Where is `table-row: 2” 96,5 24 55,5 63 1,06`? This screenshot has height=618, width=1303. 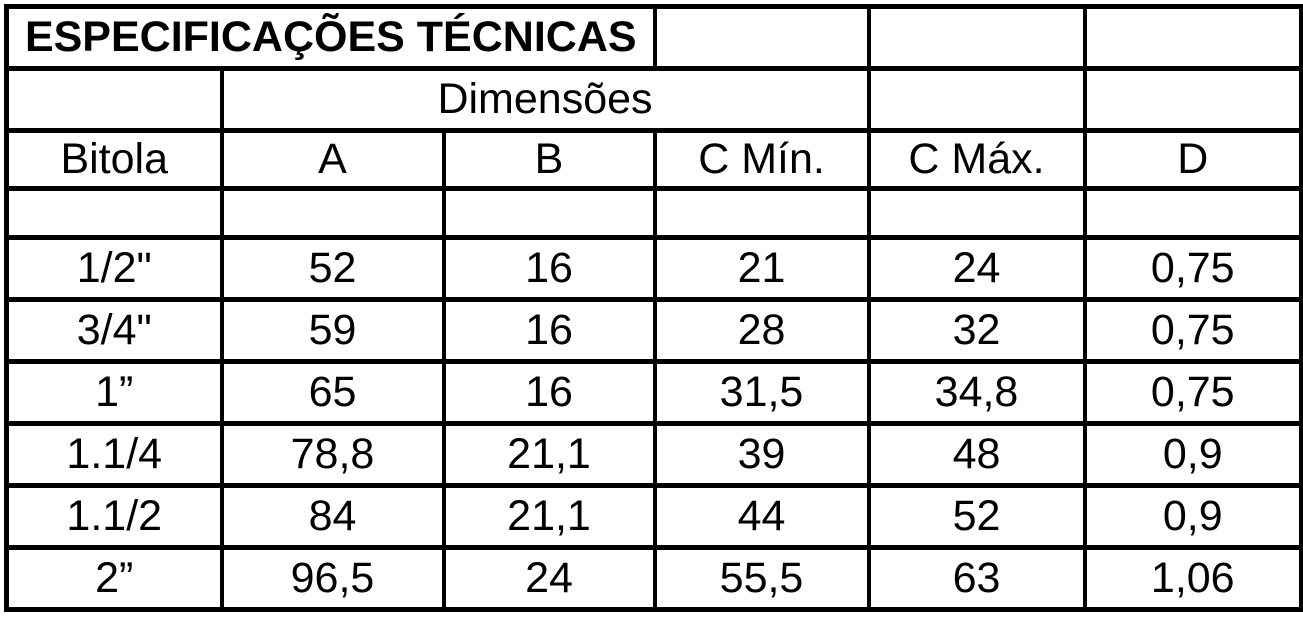 table-row: 2” 96,5 24 55,5 63 1,06 is located at coordinates (653, 578).